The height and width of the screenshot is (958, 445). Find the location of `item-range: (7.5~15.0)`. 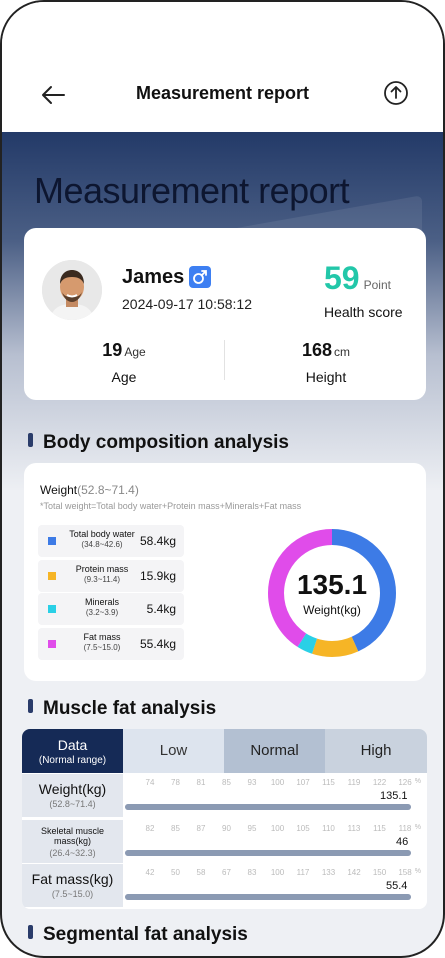

item-range: (7.5~15.0) is located at coordinates (102, 647).